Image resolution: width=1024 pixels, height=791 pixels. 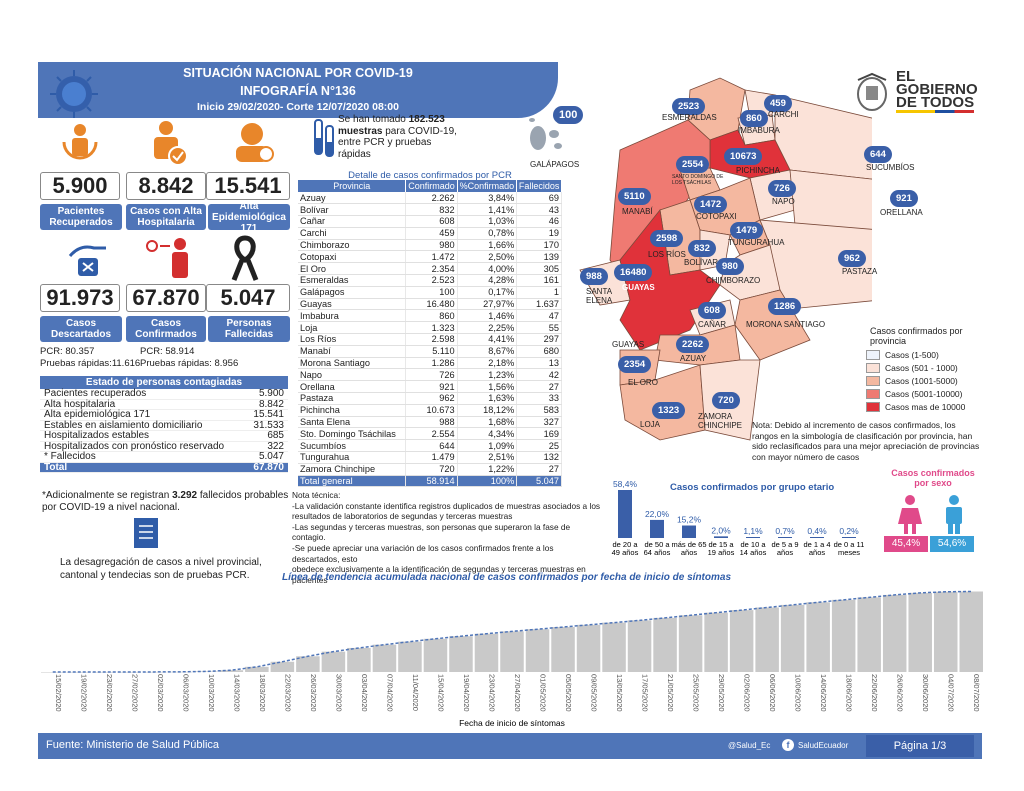 What do you see at coordinates (823, 745) in the screenshot?
I see `facebook-handle: SaludEcuador` at bounding box center [823, 745].